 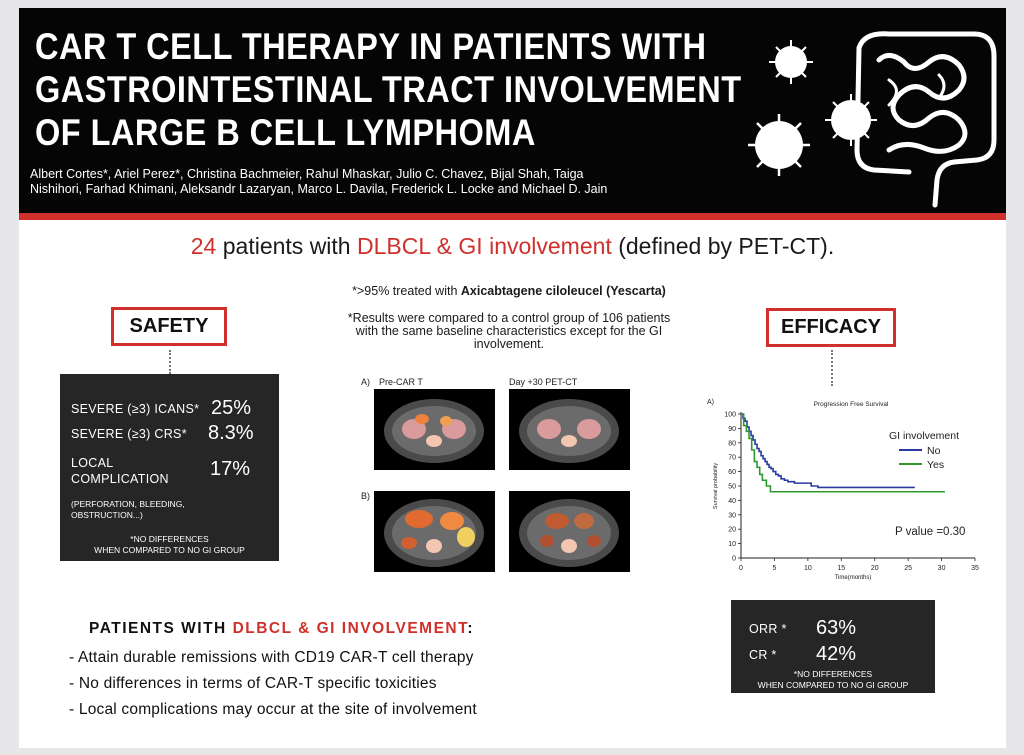 What do you see at coordinates (129, 434) in the screenshot?
I see `crs-label: SEVERE (≥3) CRS*` at bounding box center [129, 434].